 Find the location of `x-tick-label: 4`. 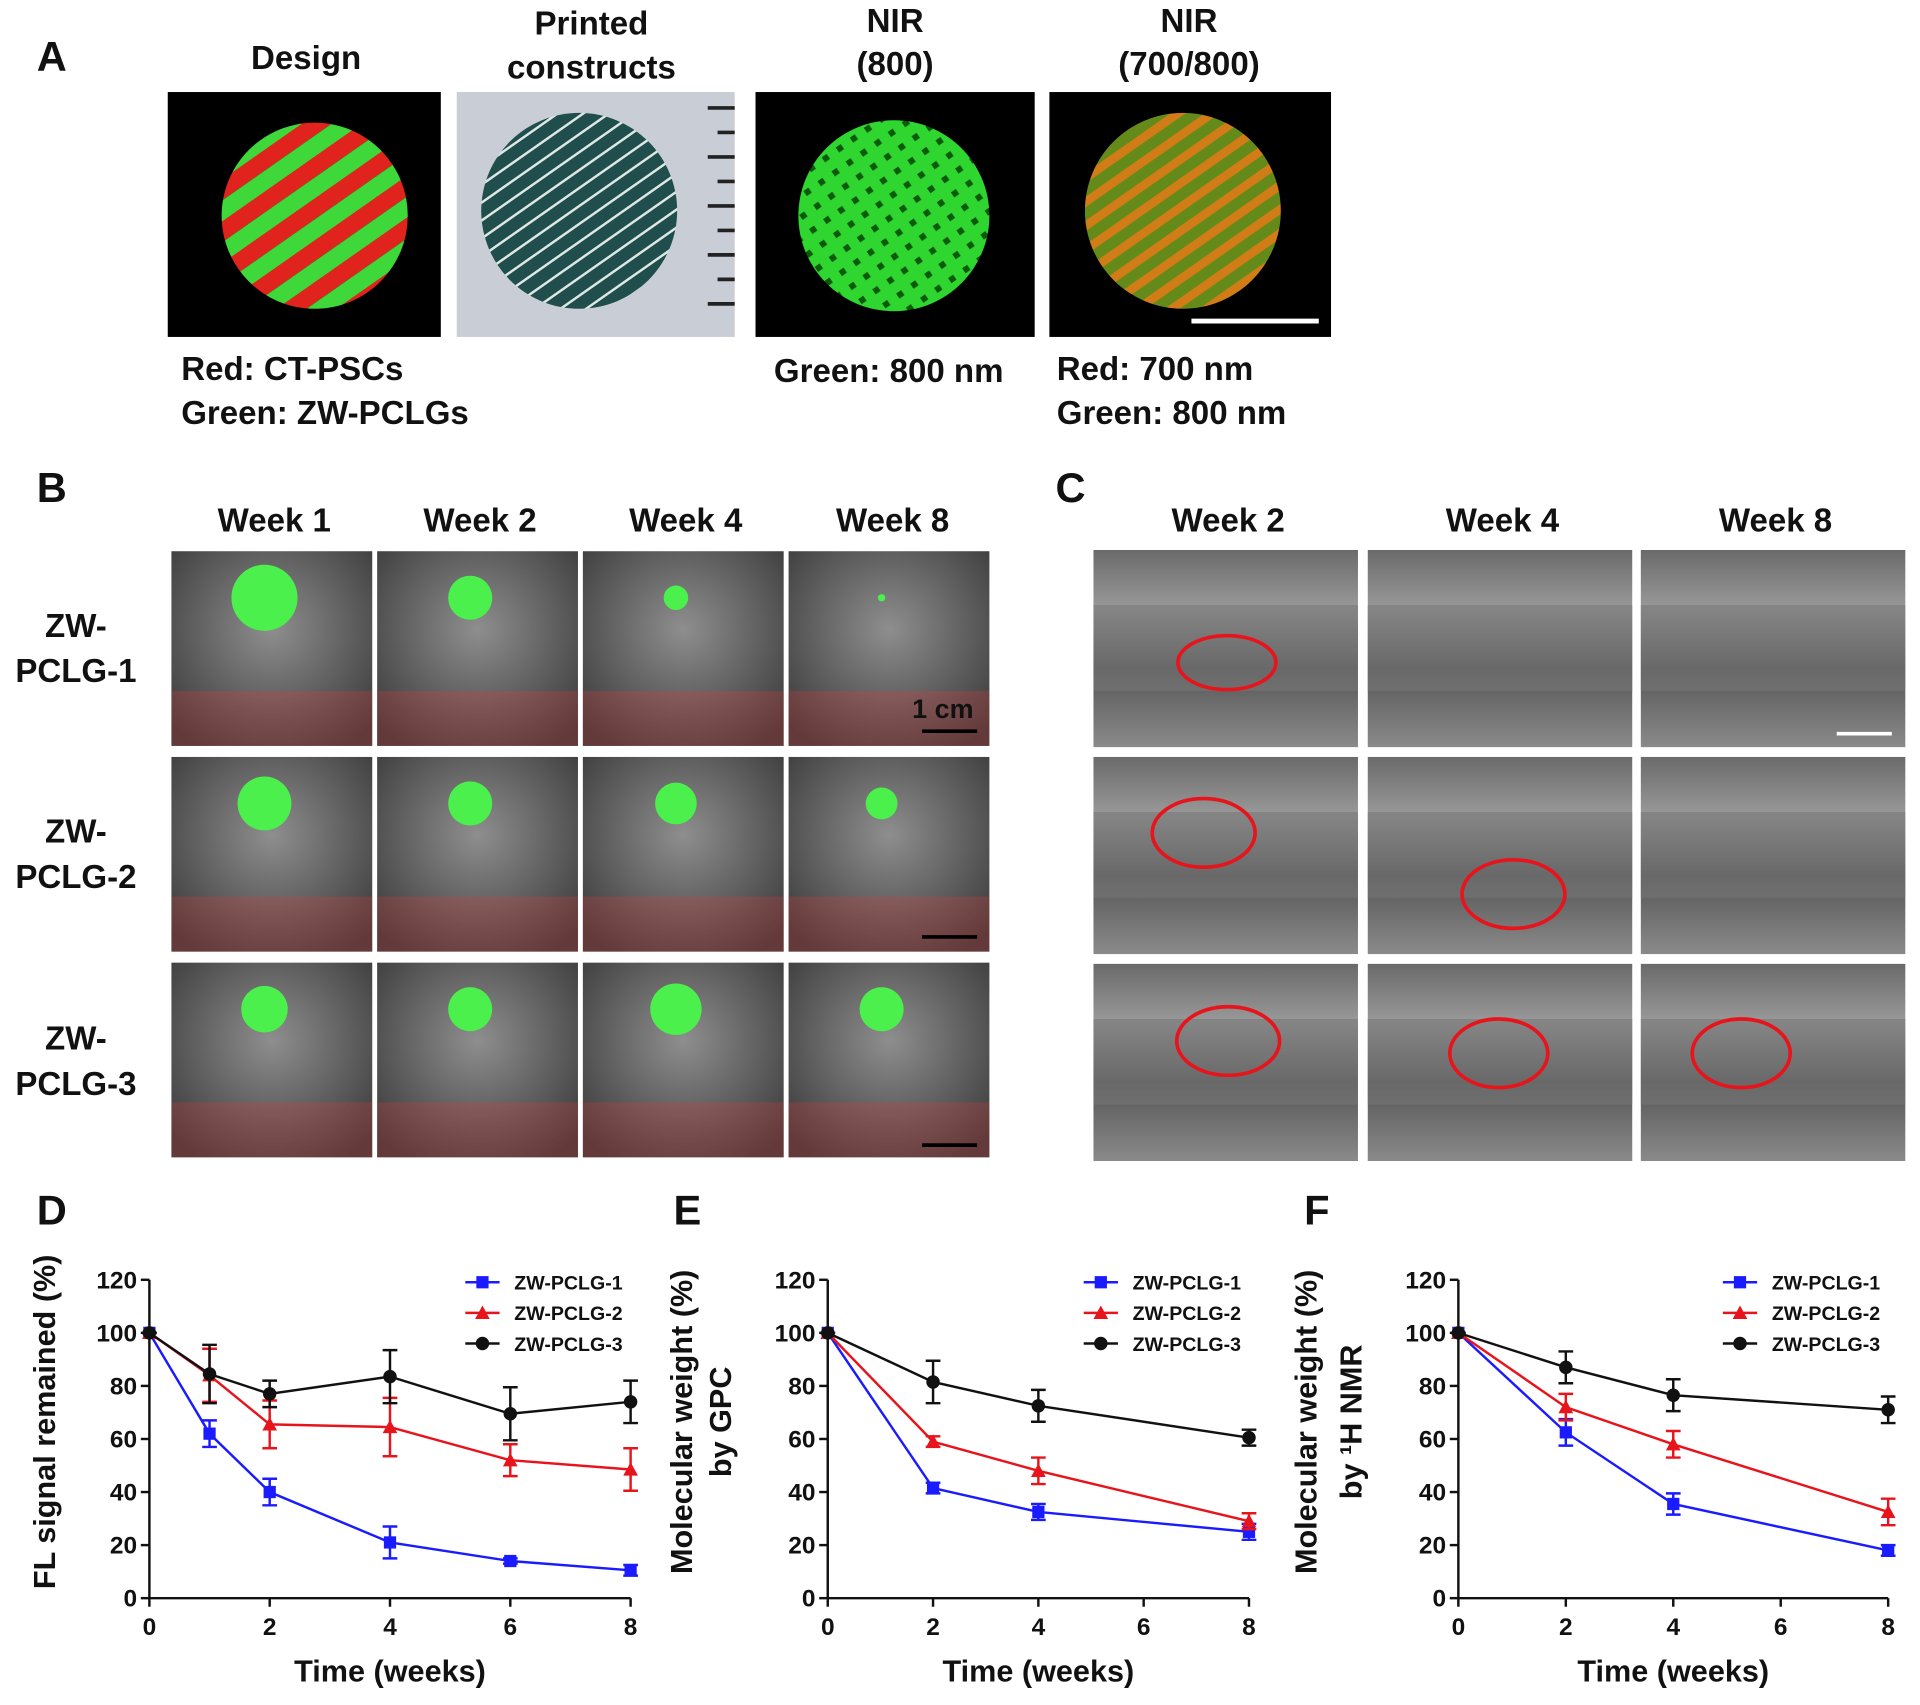

x-tick-label: 4 is located at coordinates (390, 1627).